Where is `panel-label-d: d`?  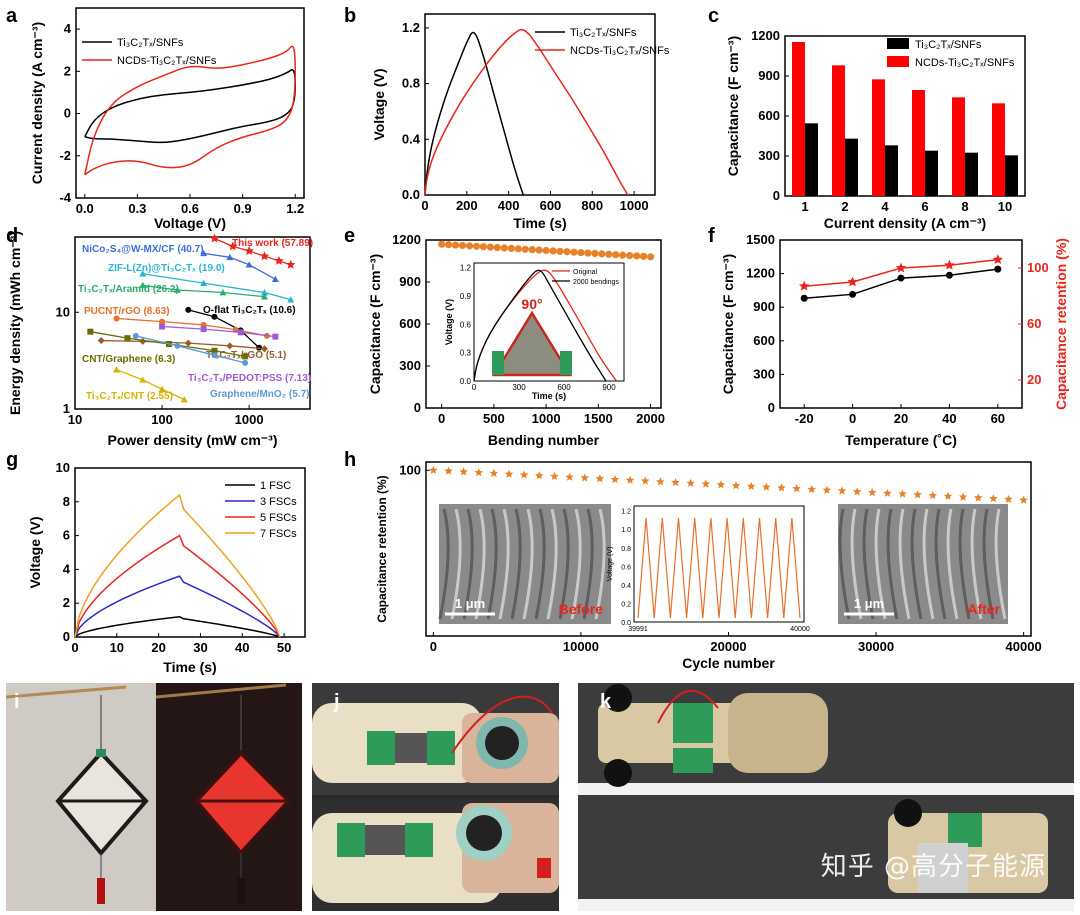
panel-label-d: d is located at coordinates (12, 236).